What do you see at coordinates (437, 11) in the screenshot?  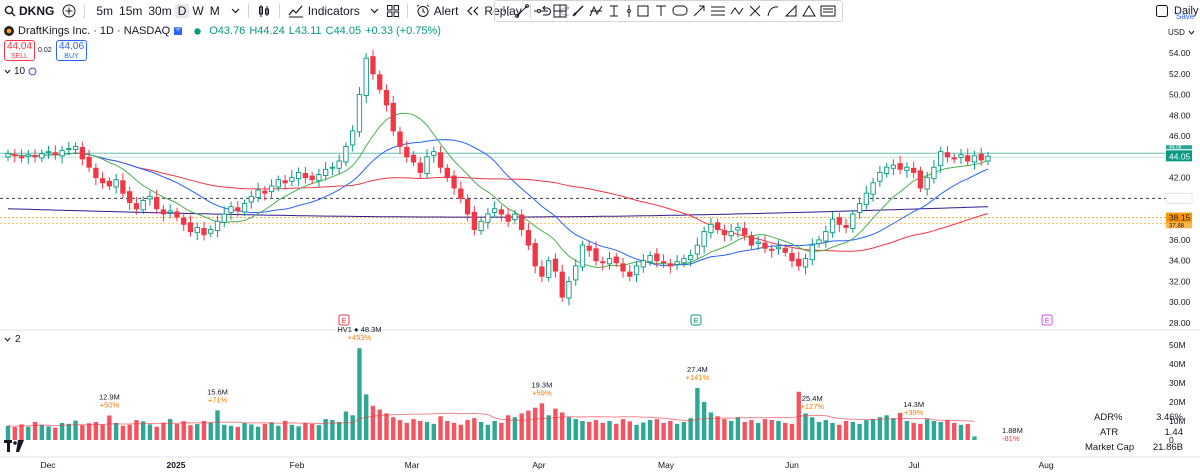 I see `alert-button: Alert` at bounding box center [437, 11].